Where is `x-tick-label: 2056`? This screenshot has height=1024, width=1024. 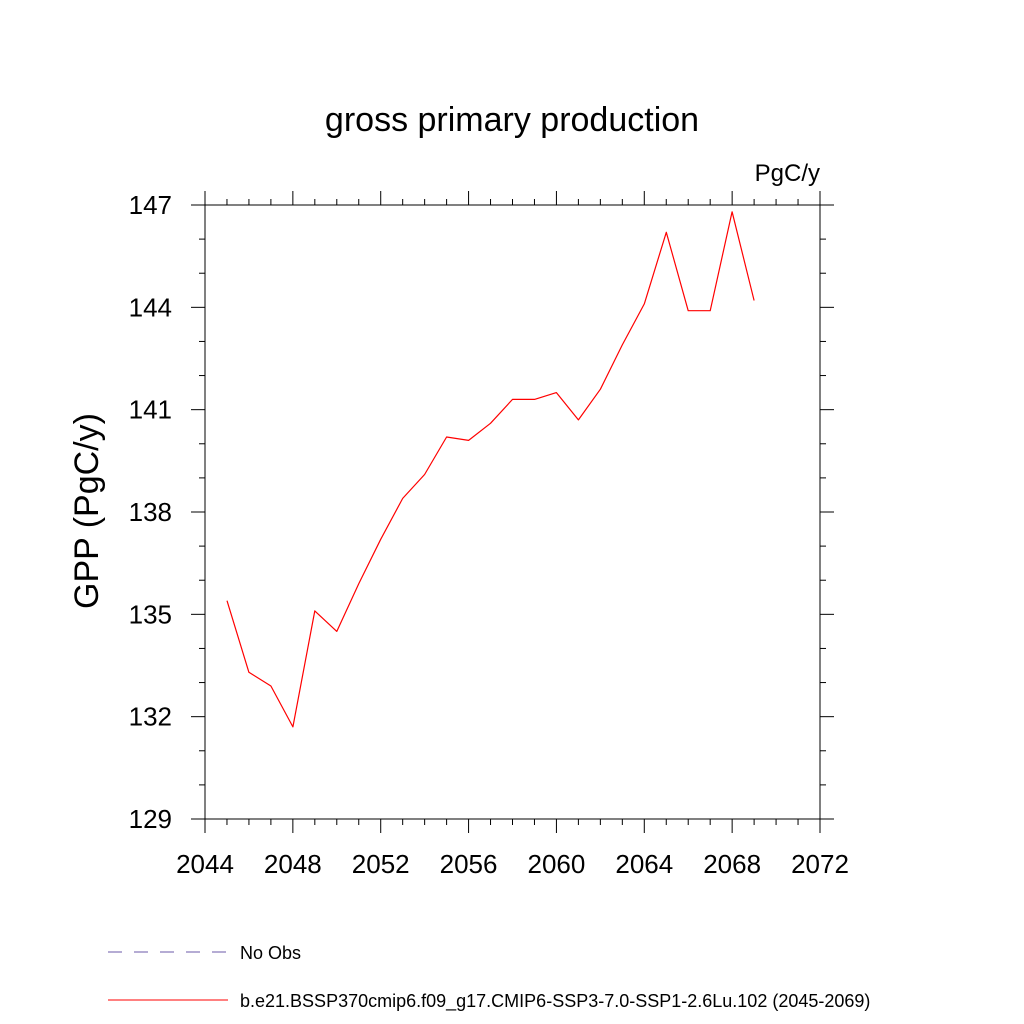
x-tick-label: 2056 is located at coordinates (469, 864).